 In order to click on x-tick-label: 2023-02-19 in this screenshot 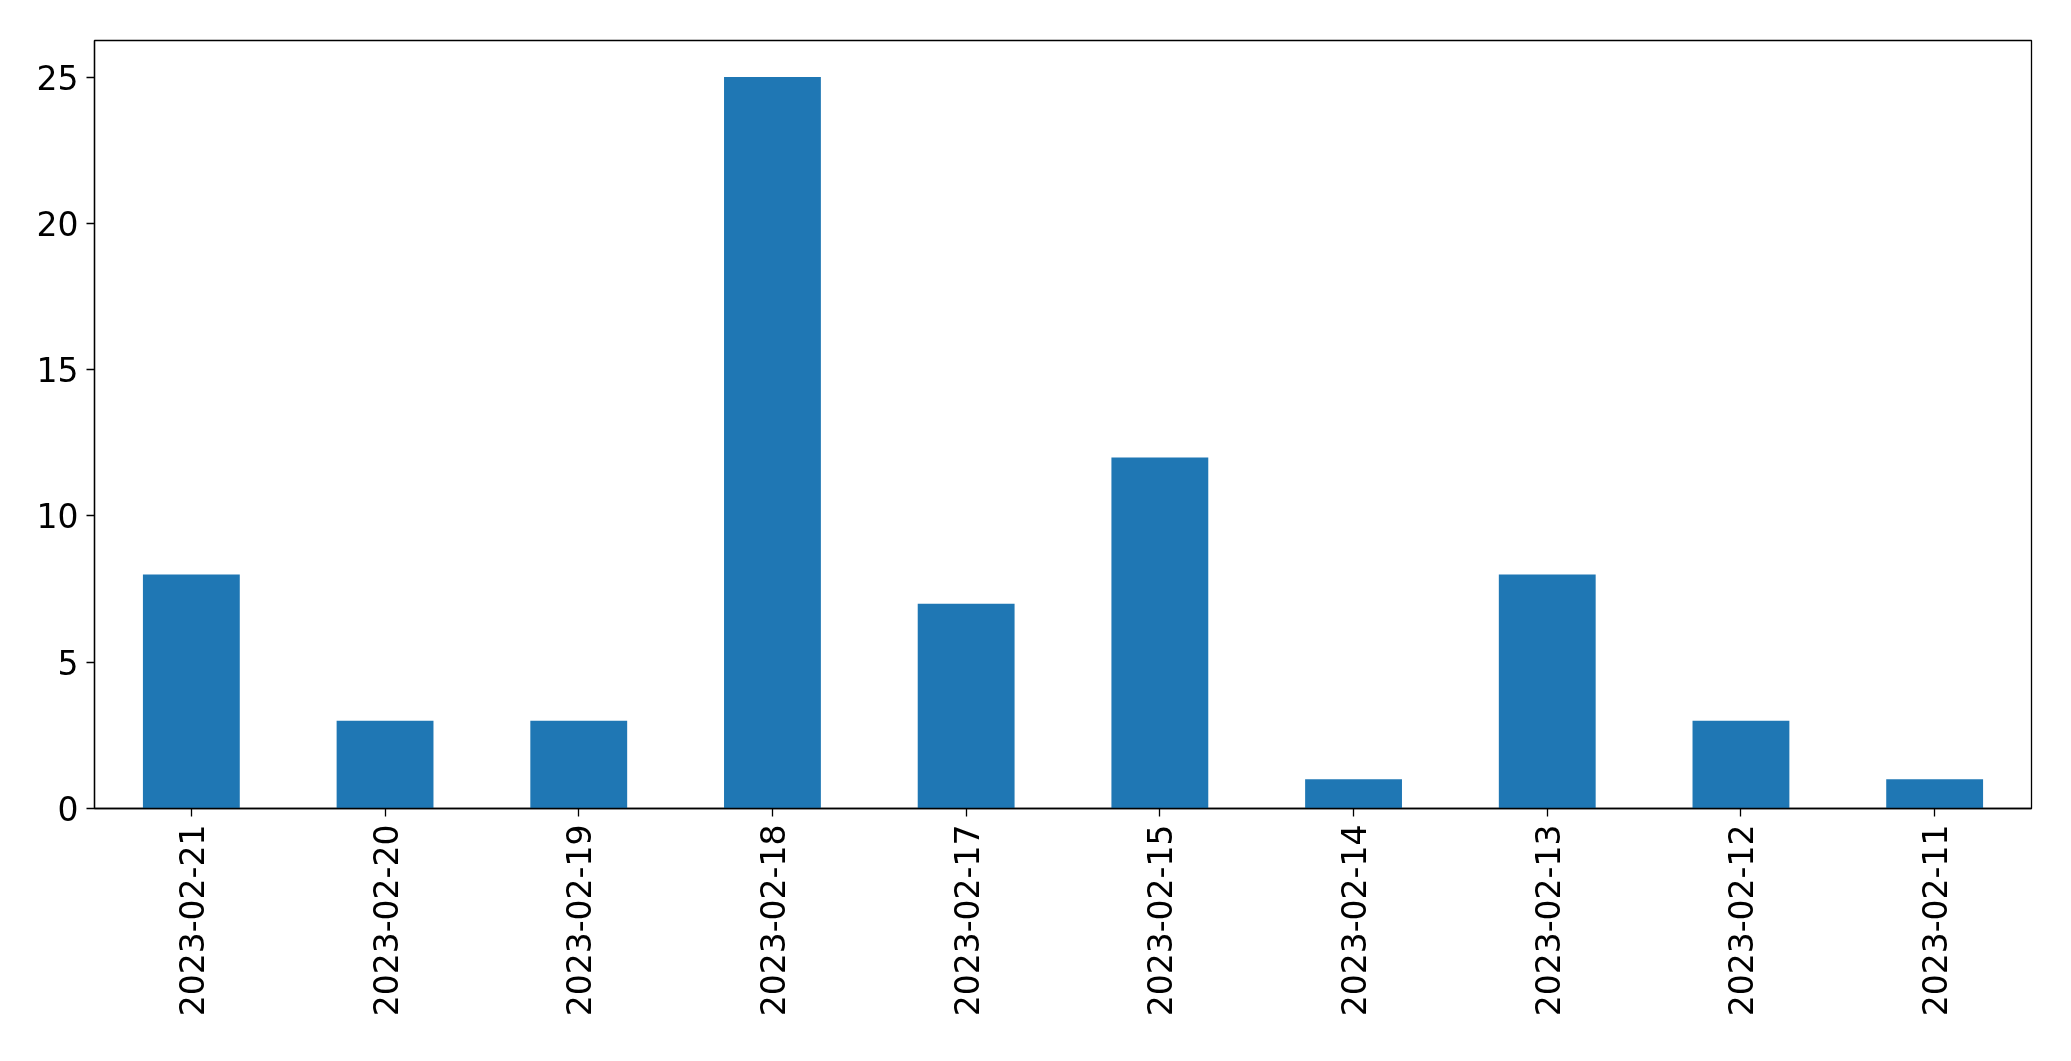, I will do `click(580, 920)`.